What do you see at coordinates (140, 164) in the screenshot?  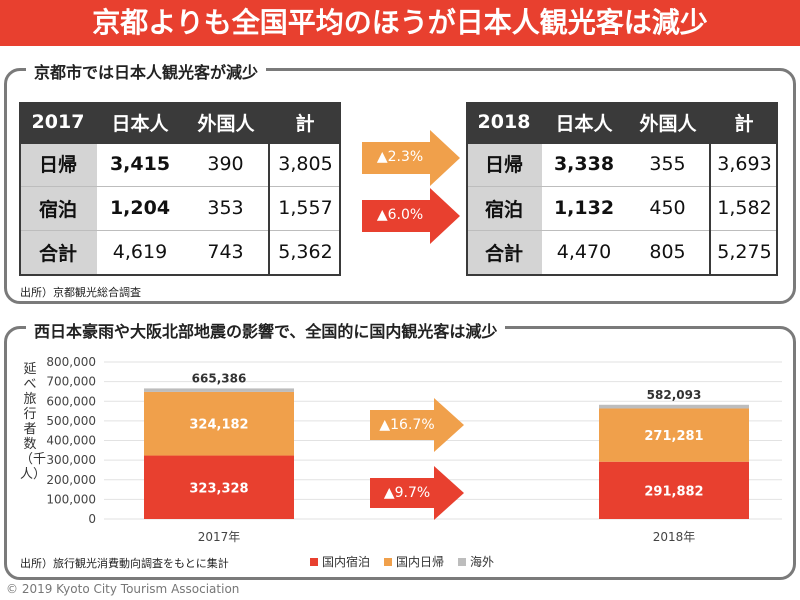 I see `cell-japanese: 3,415` at bounding box center [140, 164].